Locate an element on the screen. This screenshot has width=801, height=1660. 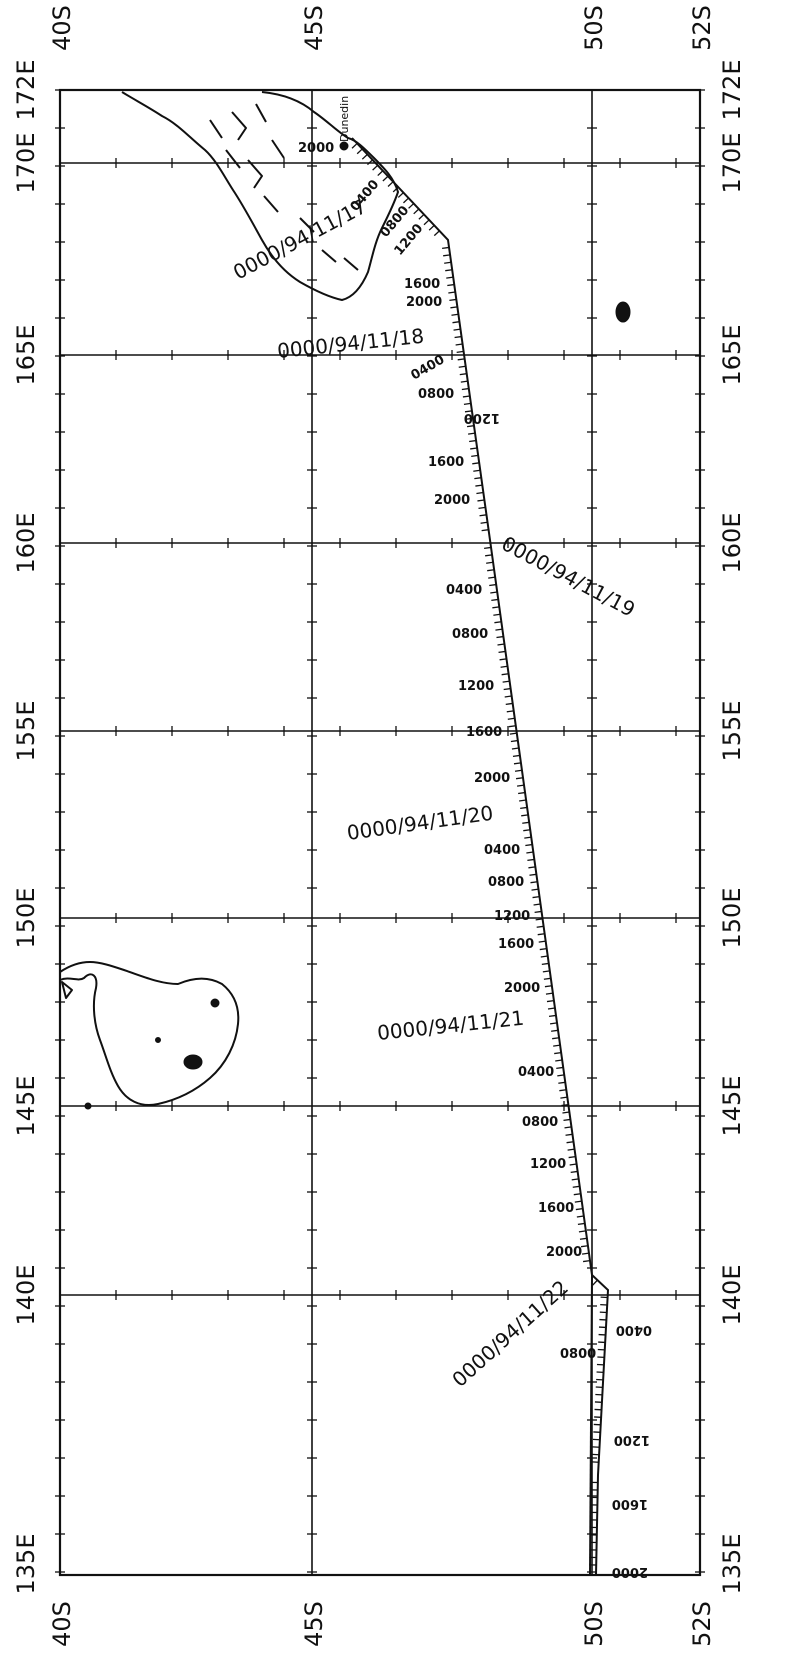
tasmania-coast-islet is located at coordinates (67, 990).